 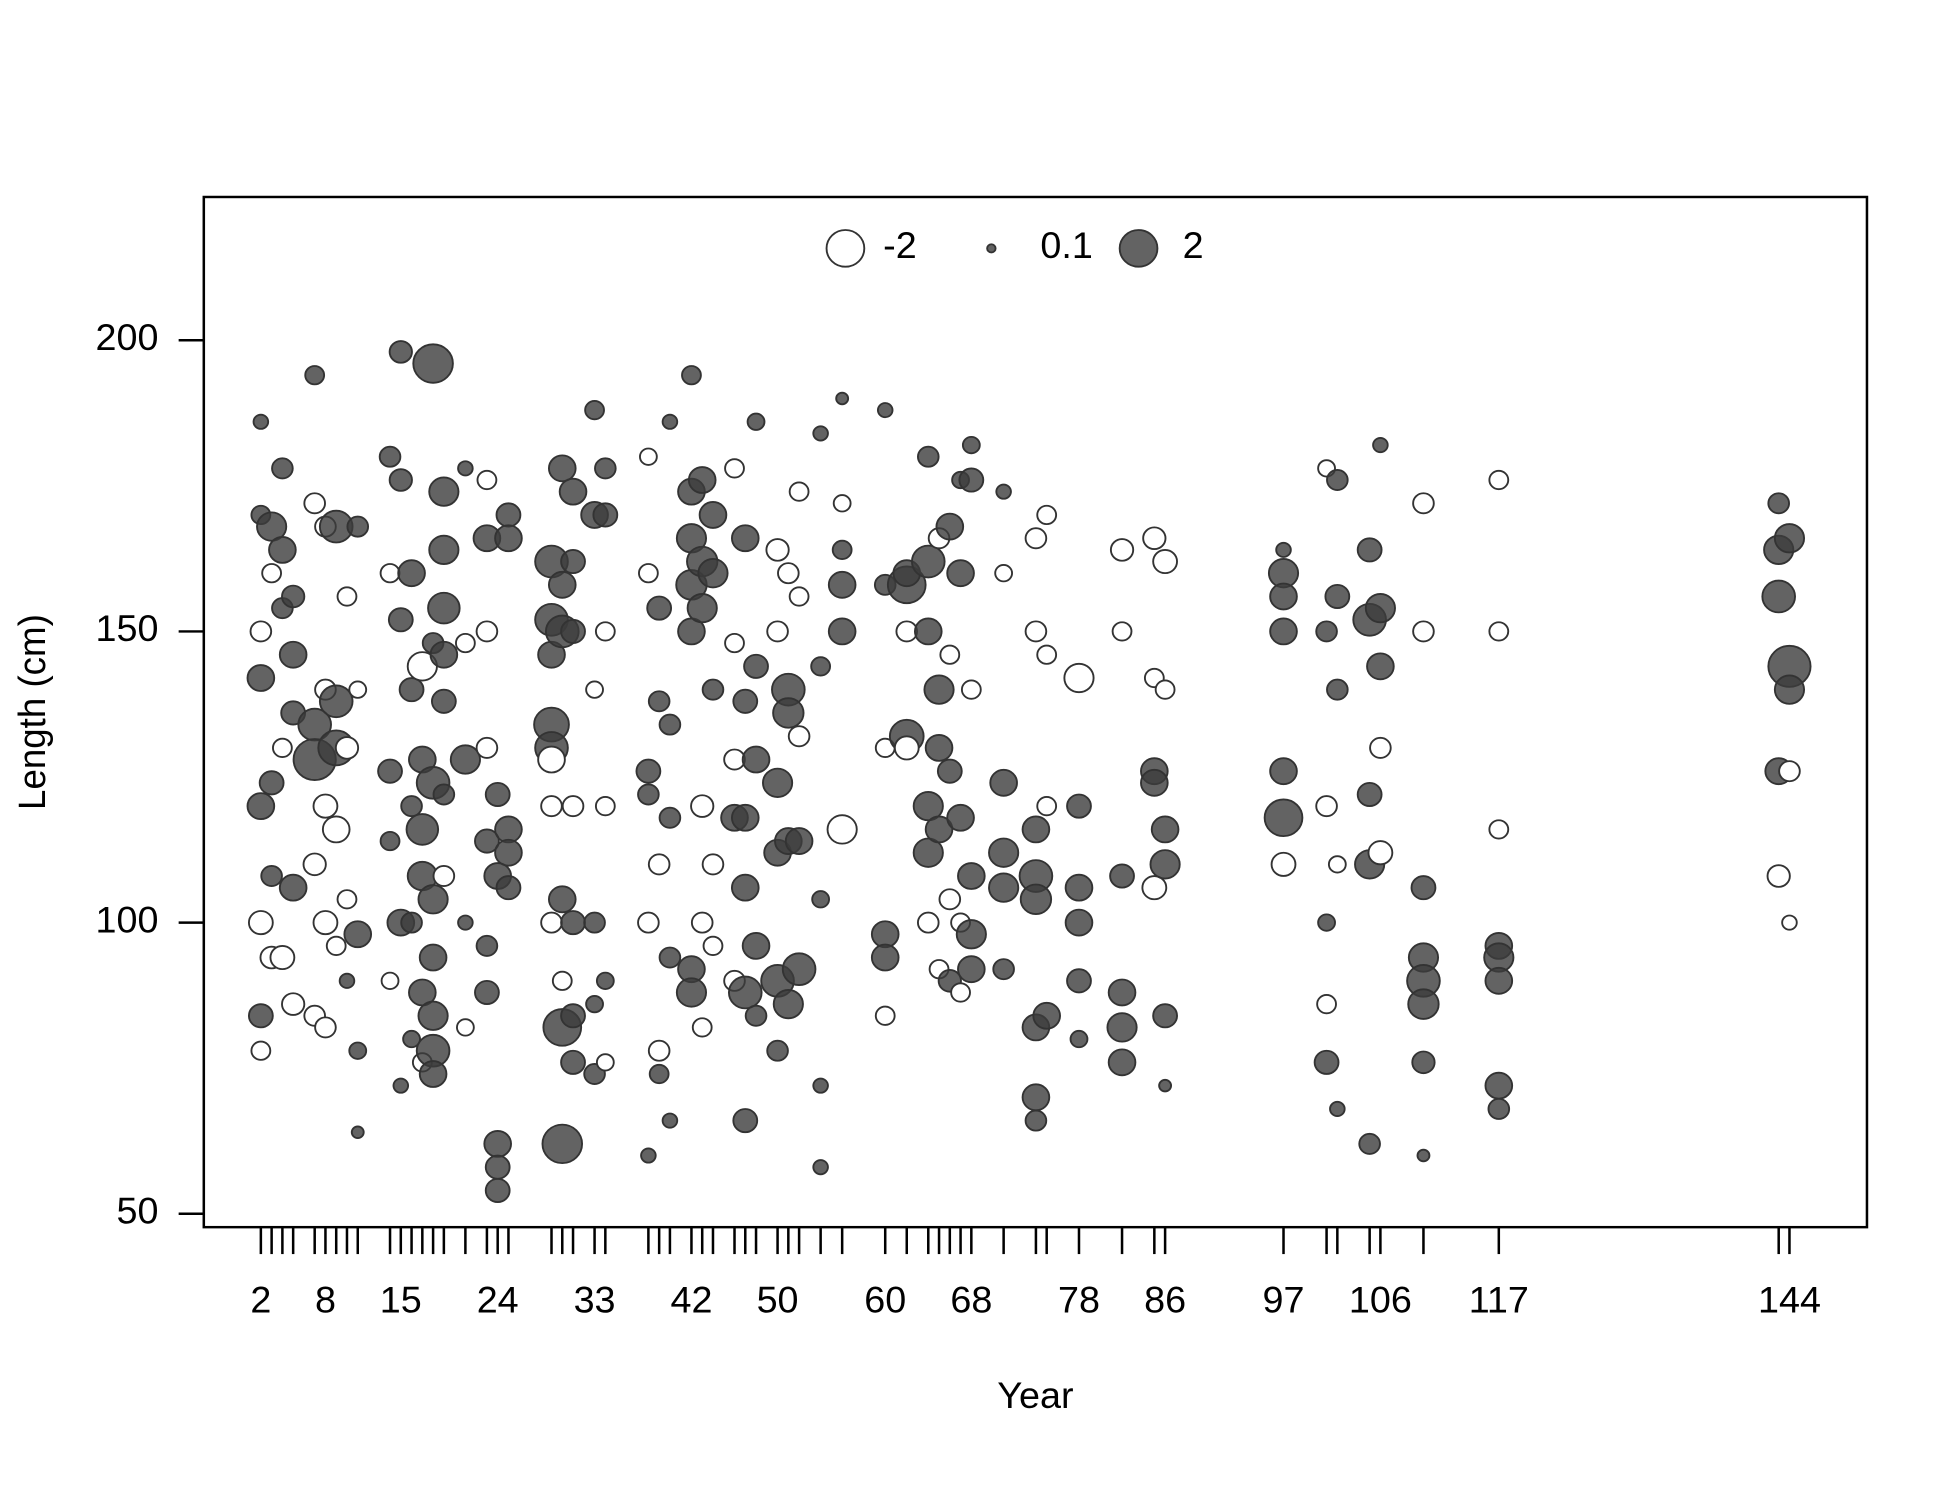 I want to click on x-tick-label: 144, so click(x=1789, y=1299).